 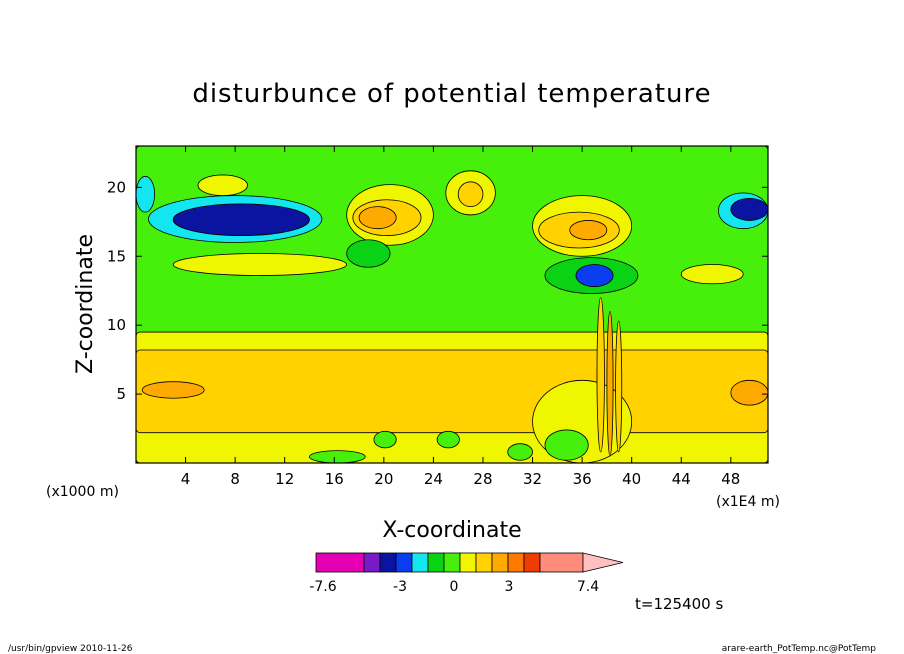 What do you see at coordinates (466, 573) in the screenshot?
I see `colorbar: -7.6 -3 0 3 7.4` at bounding box center [466, 573].